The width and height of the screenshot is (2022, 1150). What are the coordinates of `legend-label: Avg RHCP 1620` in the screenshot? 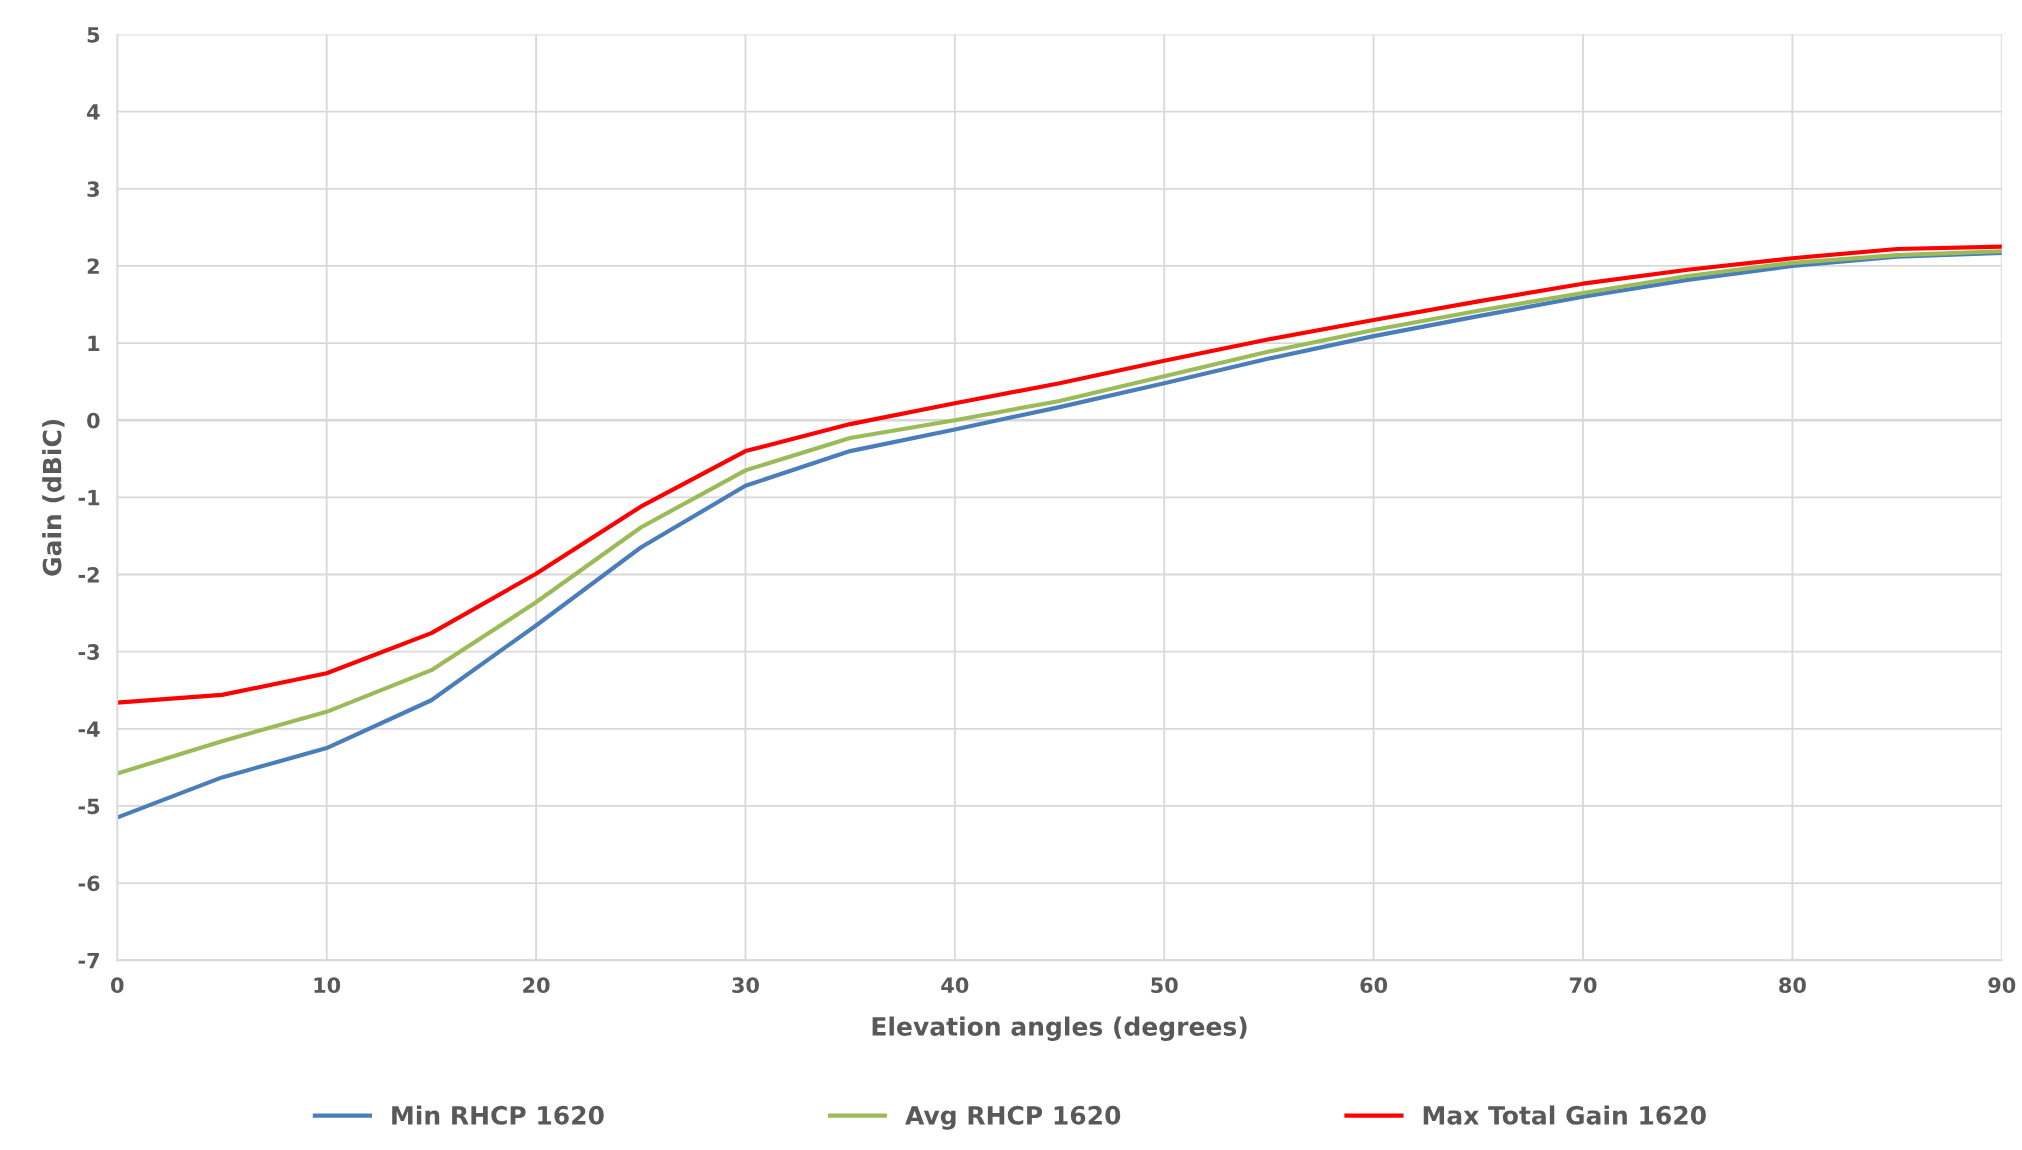 It's located at (1013, 1117).